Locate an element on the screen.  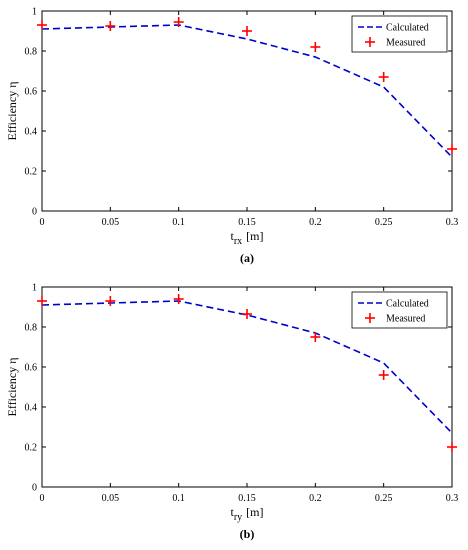
x-axis-label: try [m] is located at coordinates (246, 514).